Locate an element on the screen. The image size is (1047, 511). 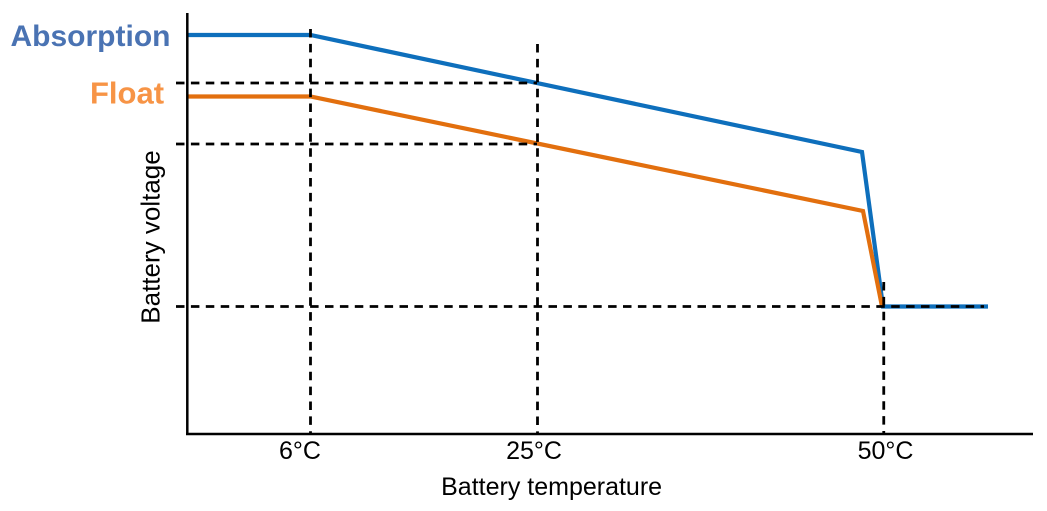
svg-text: 25°C is located at coordinates (534, 451).